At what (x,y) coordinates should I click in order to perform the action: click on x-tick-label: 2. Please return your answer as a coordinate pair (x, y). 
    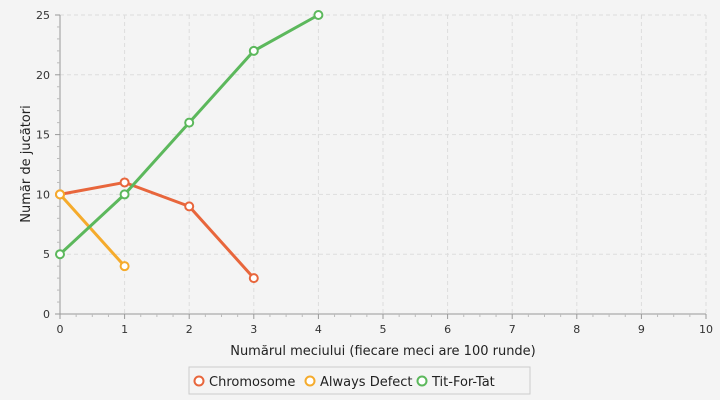
    Looking at the image, I should click on (189, 329).